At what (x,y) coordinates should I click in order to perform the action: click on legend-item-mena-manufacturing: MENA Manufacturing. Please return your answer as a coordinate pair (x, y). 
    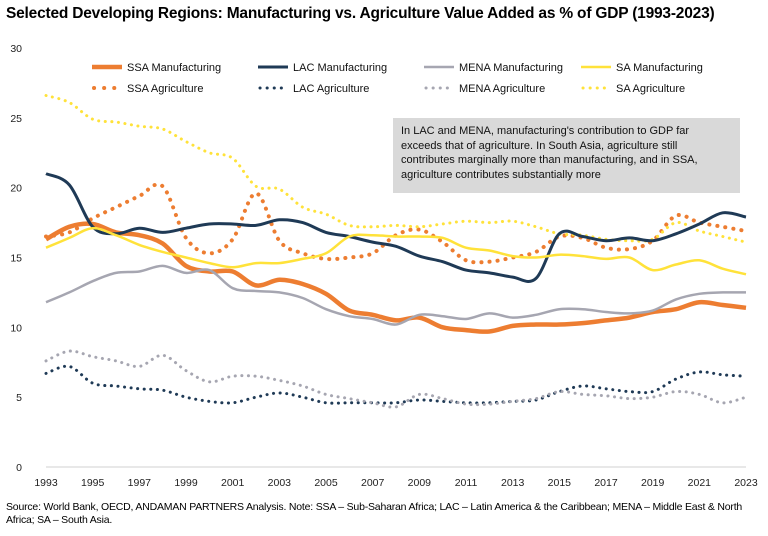
    Looking at the image, I should click on (493, 68).